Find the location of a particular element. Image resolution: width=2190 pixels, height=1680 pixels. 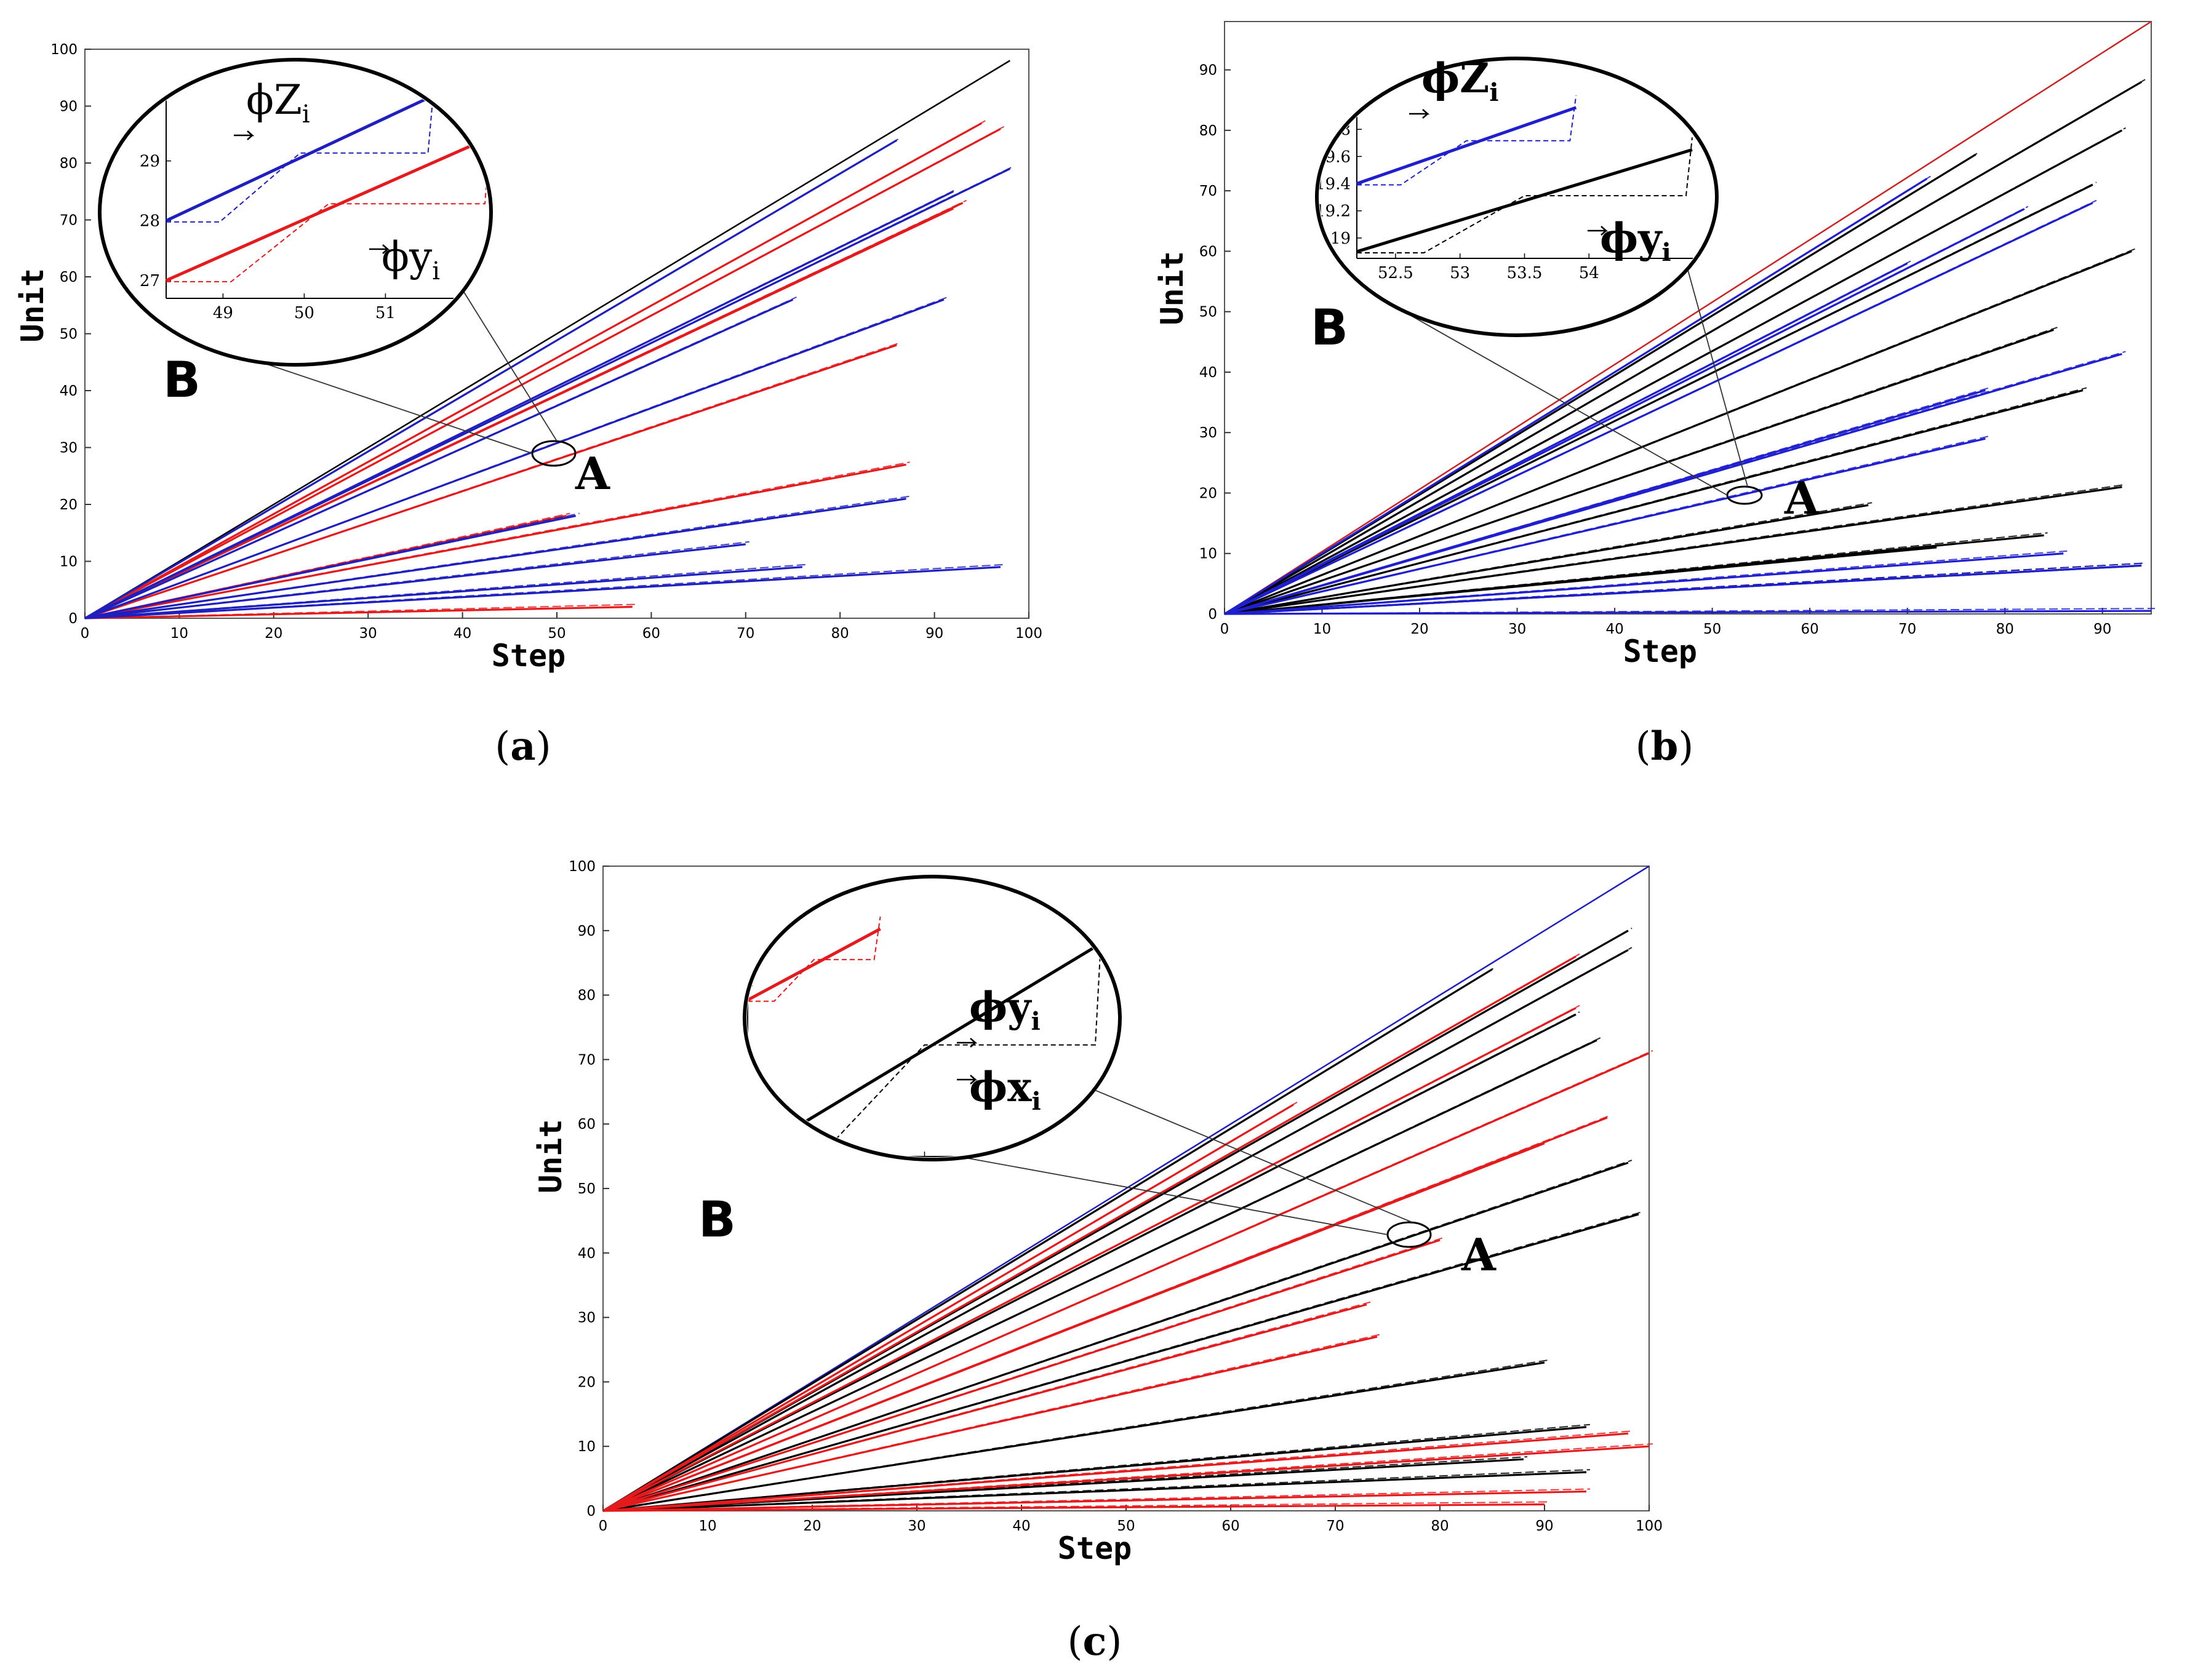

y-tick-label: 60 is located at coordinates (587, 1125).